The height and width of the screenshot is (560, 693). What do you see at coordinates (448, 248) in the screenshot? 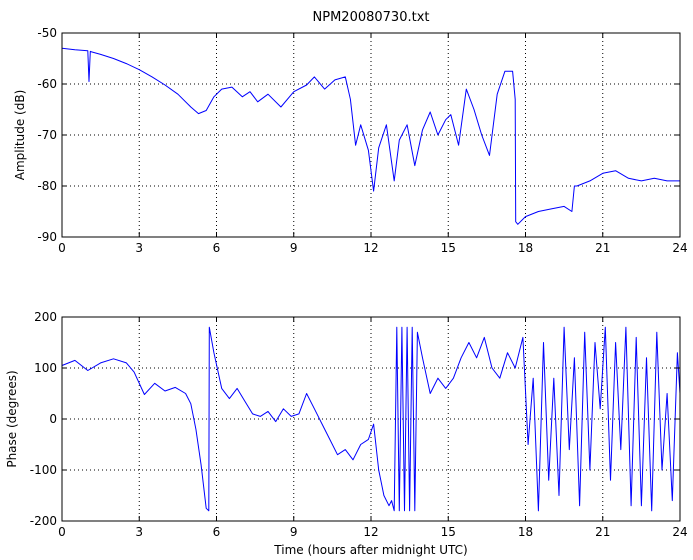
I see `amplitude-x-tick-label: 15` at bounding box center [448, 248].